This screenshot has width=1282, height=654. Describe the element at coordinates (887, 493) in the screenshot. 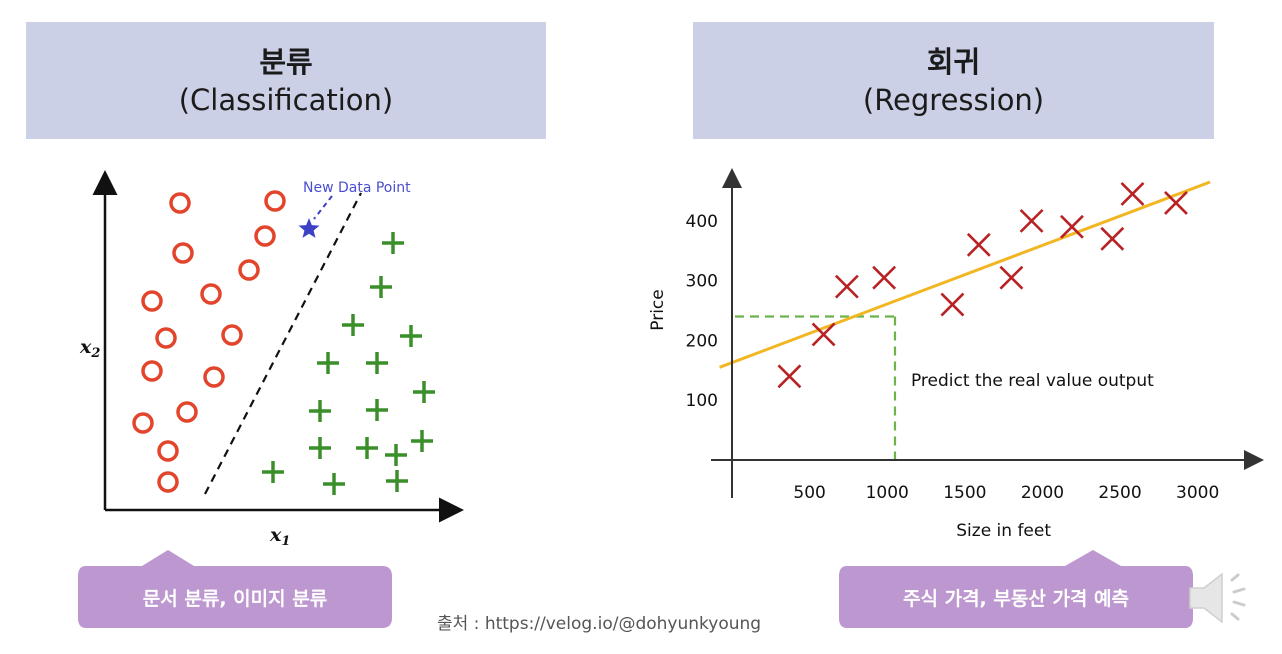

I see `x-tick-label: 1000` at that location.